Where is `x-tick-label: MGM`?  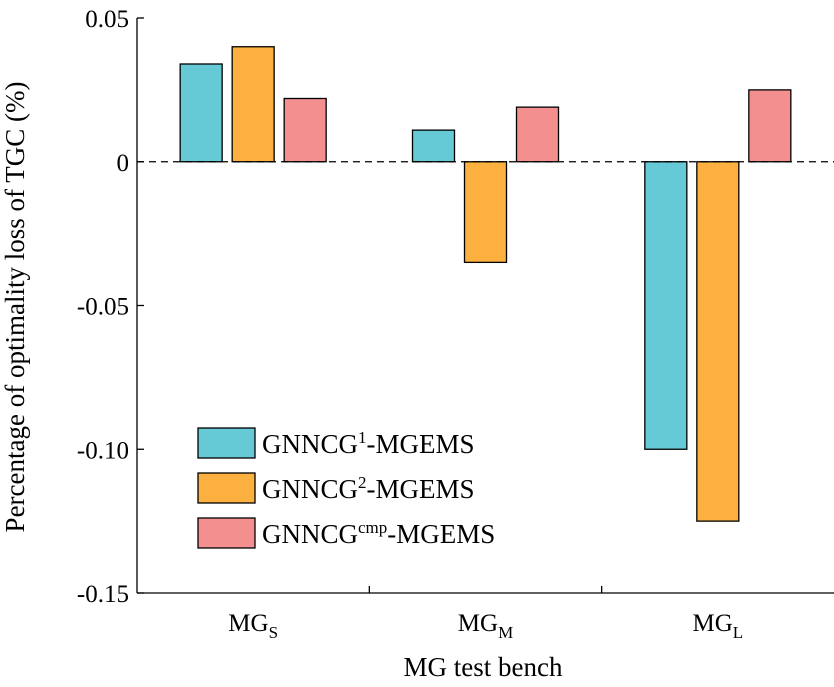 x-tick-label: MGM is located at coordinates (485, 626).